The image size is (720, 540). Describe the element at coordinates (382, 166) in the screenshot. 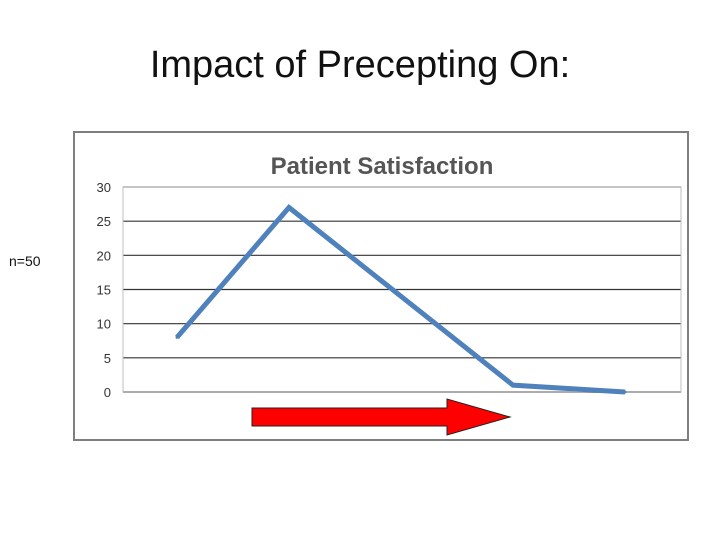

I see `chart-title: Patient Satisfaction` at that location.